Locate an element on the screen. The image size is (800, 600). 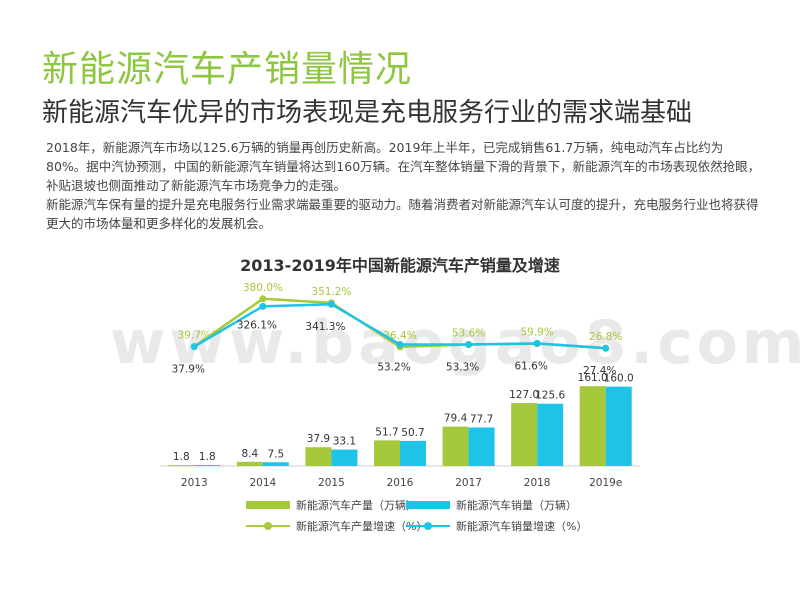
x-tick-label: 2017 is located at coordinates (468, 483).